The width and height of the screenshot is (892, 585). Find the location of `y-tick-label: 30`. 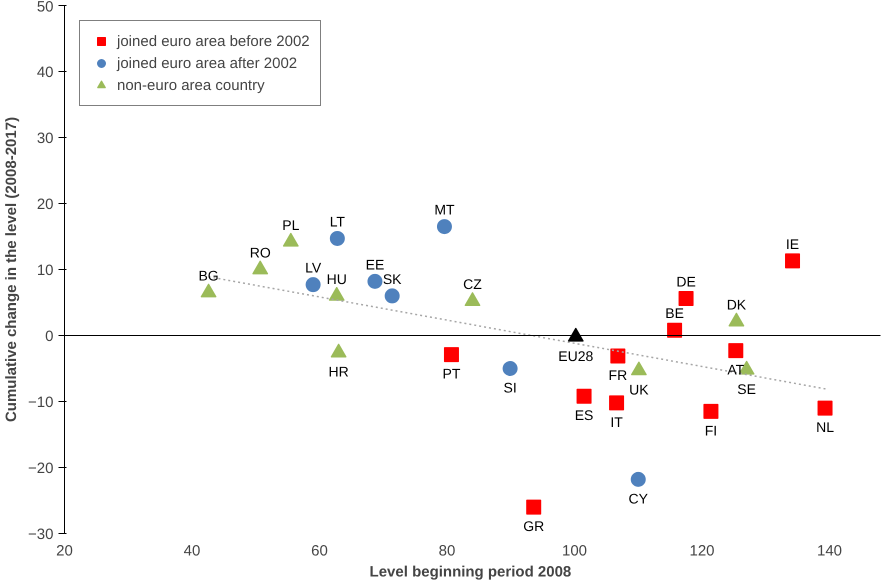

y-tick-label: 30 is located at coordinates (45, 138).